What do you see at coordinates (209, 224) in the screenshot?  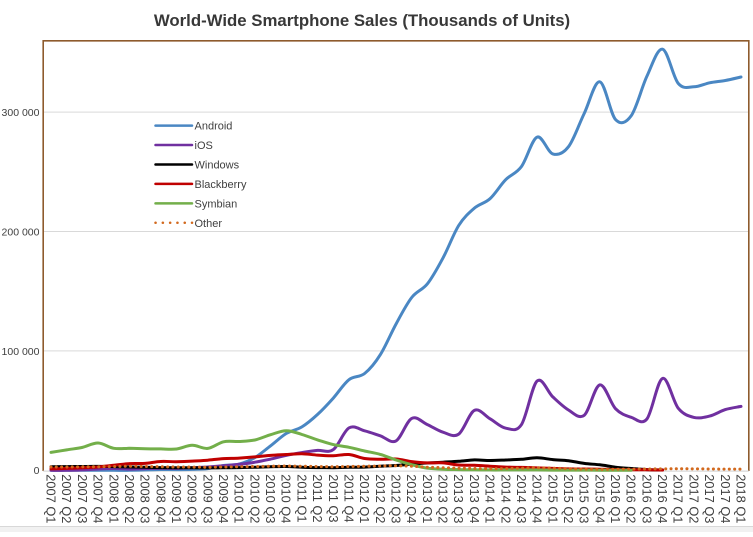 I see `svg-text: Other` at bounding box center [209, 224].